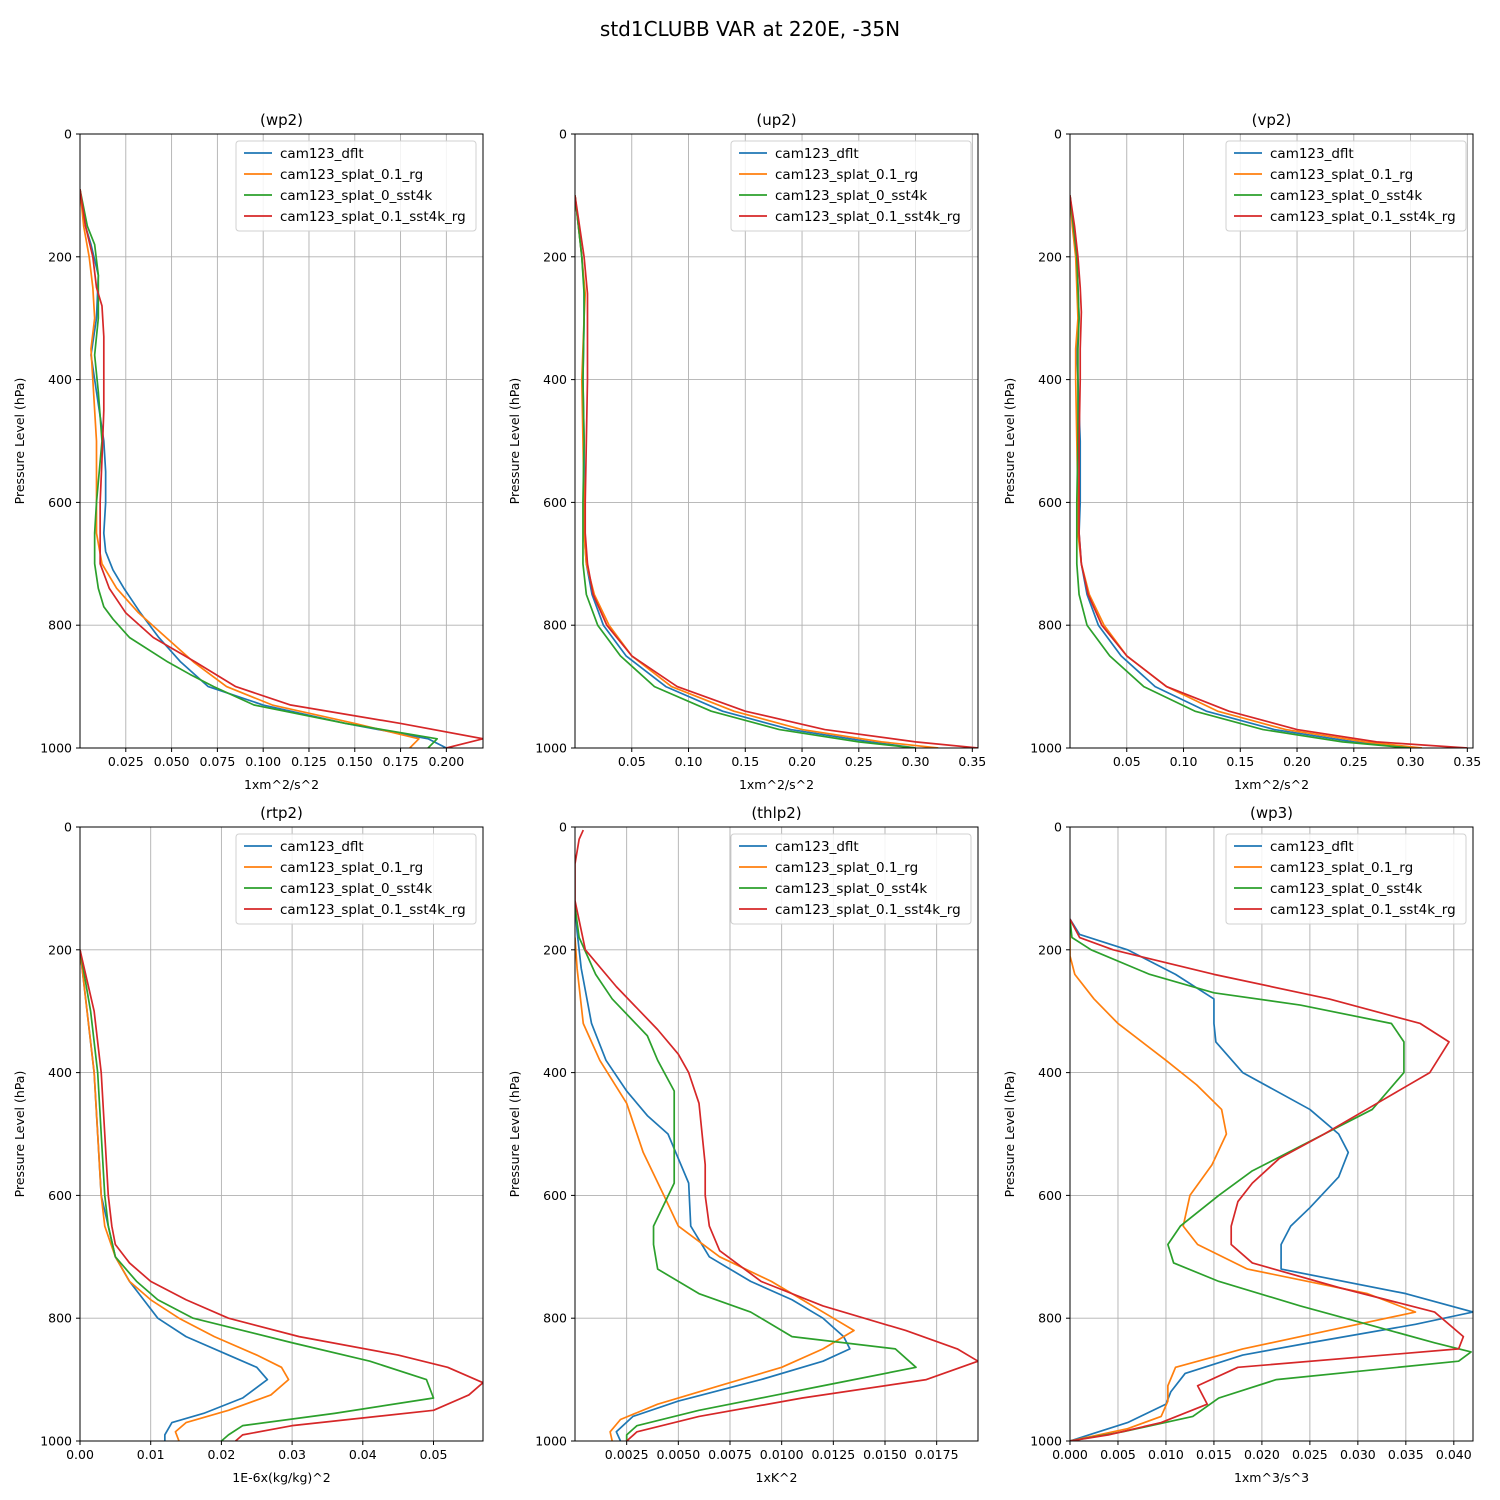 The height and width of the screenshot is (1500, 1500). What do you see at coordinates (833, 1454) in the screenshot?
I see `x-tick-label: 0.0125` at bounding box center [833, 1454].